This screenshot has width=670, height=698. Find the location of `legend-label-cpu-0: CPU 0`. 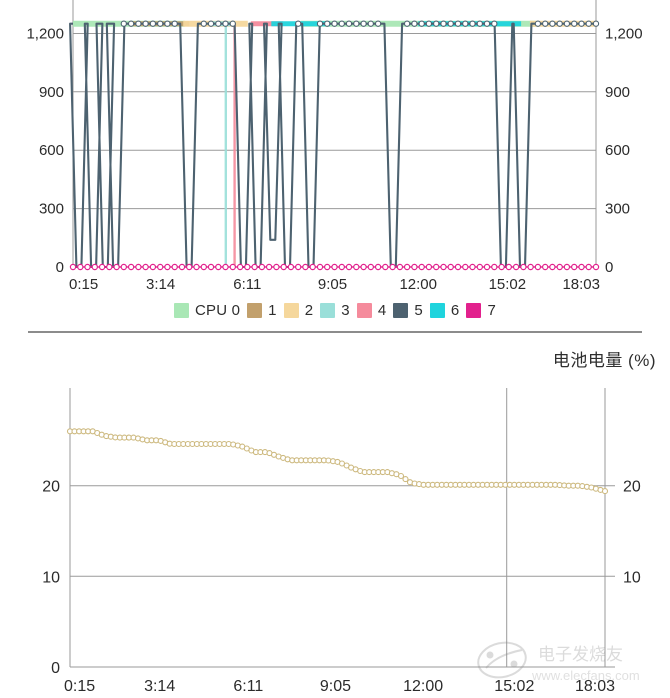

legend-label-cpu-0: CPU 0 is located at coordinates (217, 310).